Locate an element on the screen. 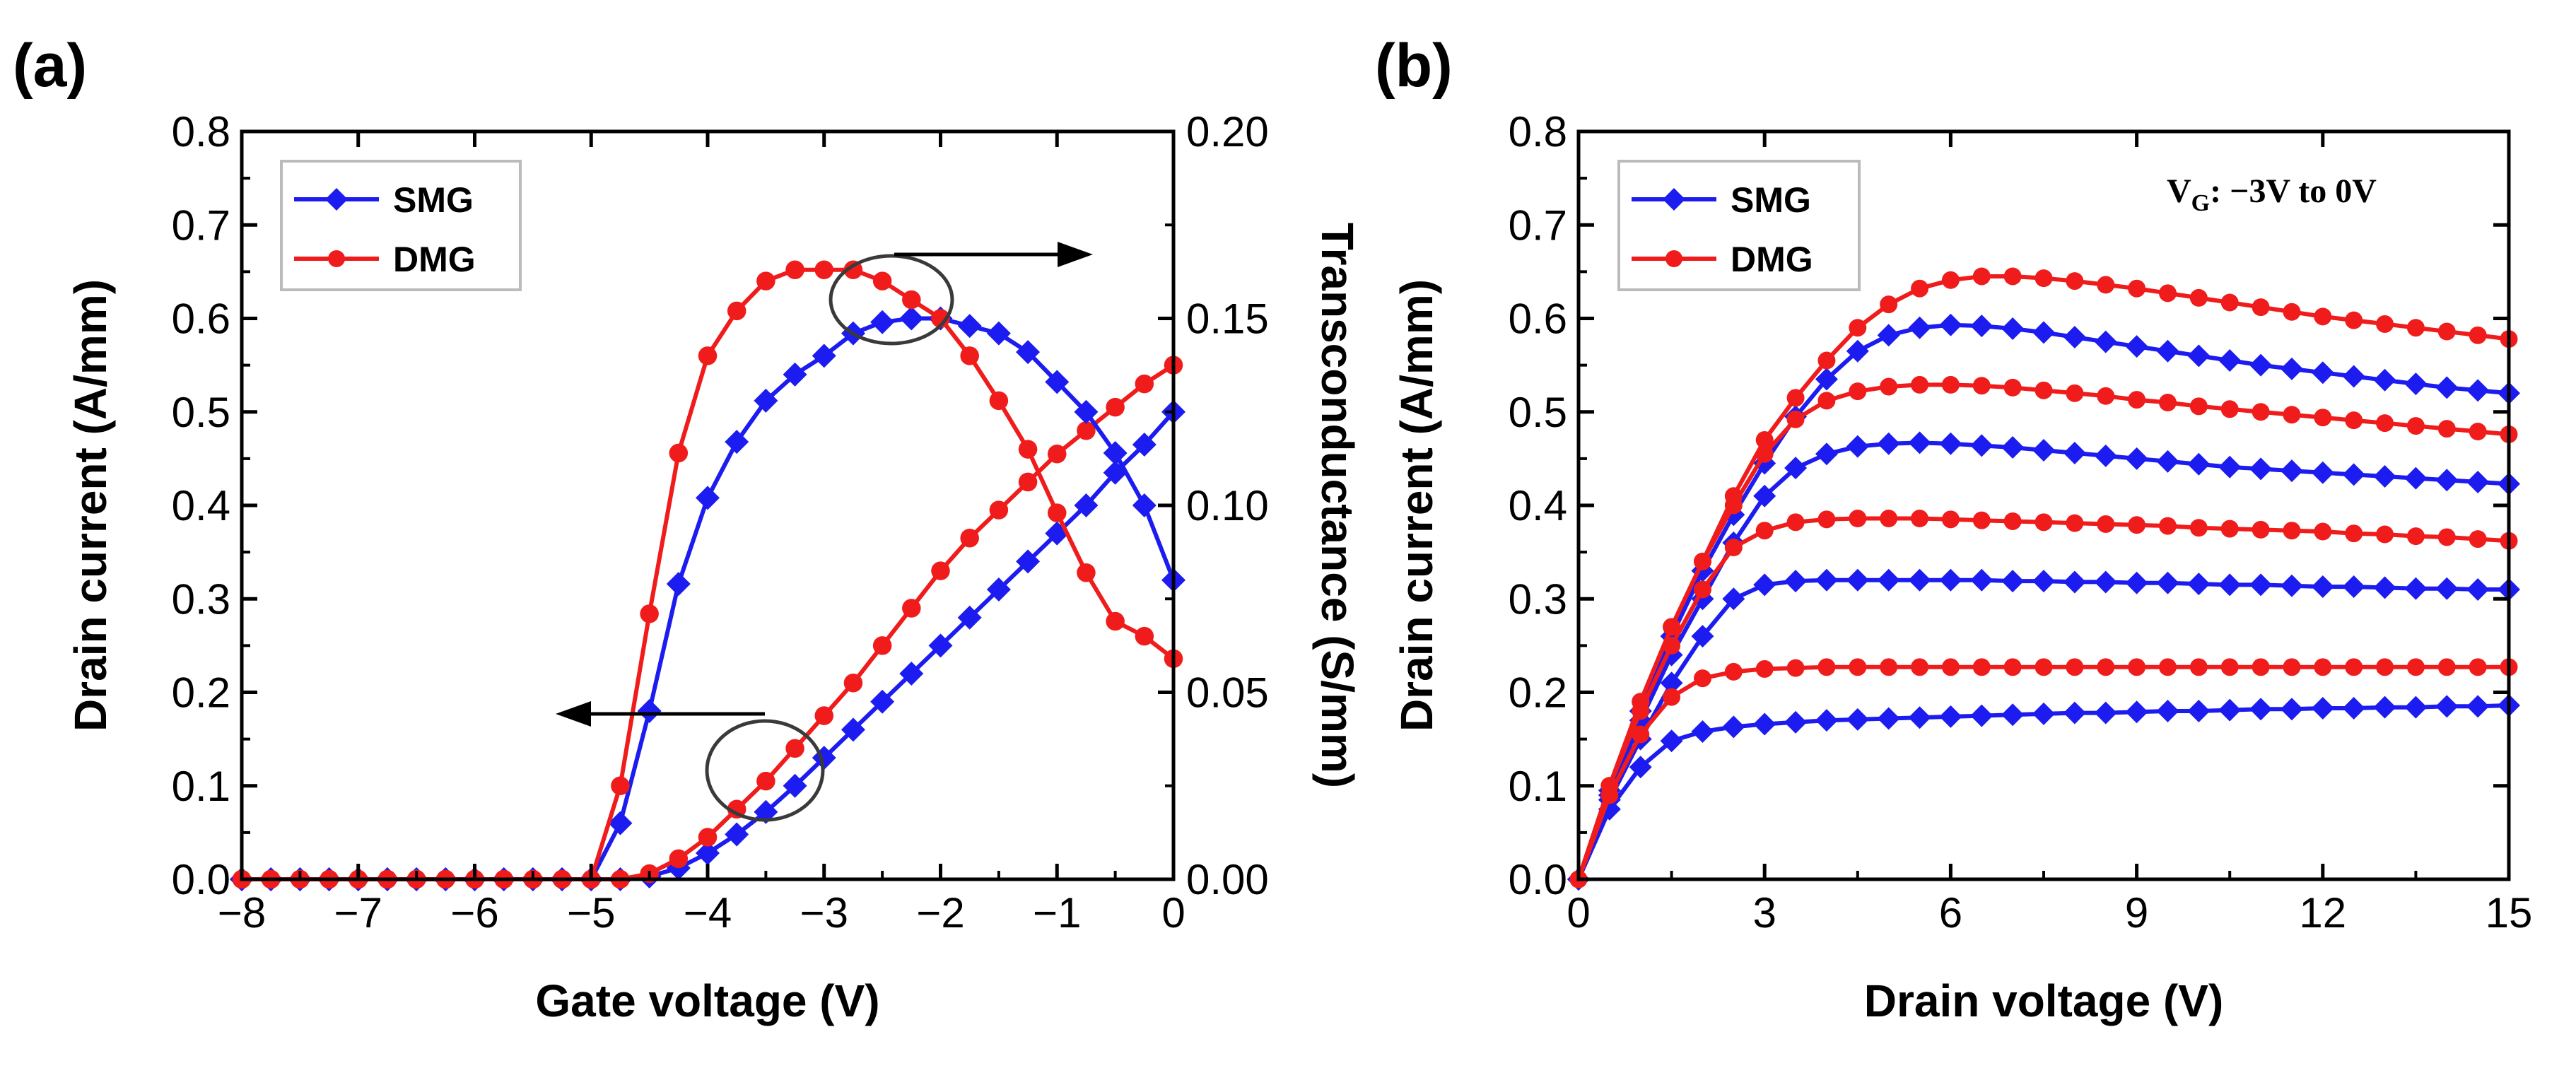 The height and width of the screenshot is (1068, 2576). panel-a-x-axis-label: Gate voltage (V) is located at coordinates (707, 1001).